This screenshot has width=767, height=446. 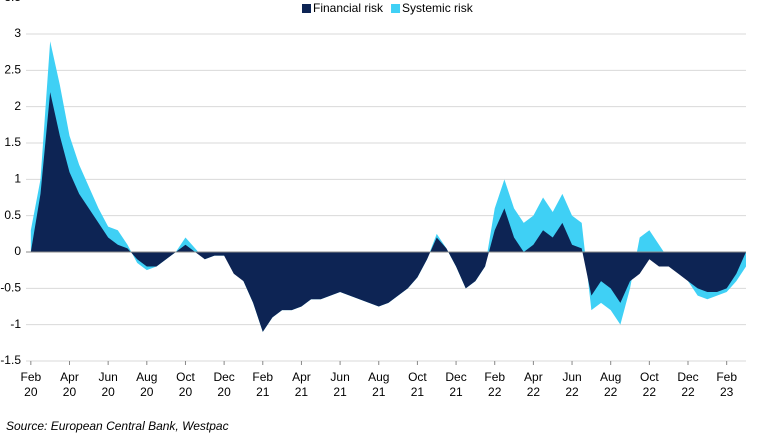 What do you see at coordinates (417, 384) in the screenshot?
I see `x-tick-label: Oct 21` at bounding box center [417, 384].